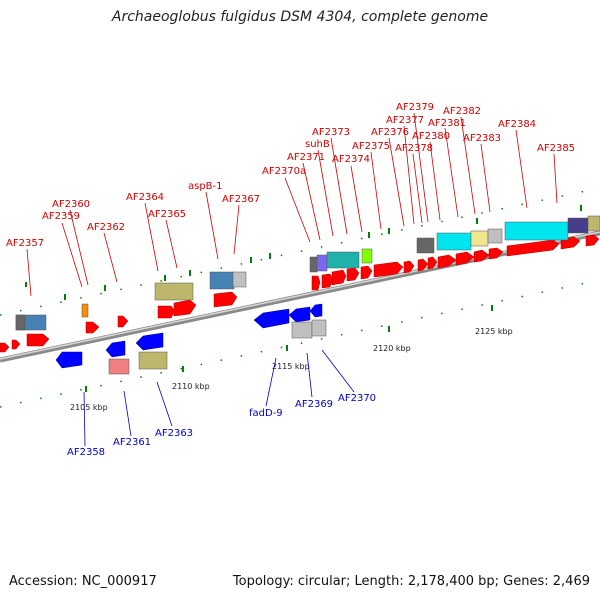 Image resolution: width=600 pixels, height=600 pixels. Describe the element at coordinates (392, 348) in the screenshot. I see `scale-label-2120: 2120 kbp` at that location.